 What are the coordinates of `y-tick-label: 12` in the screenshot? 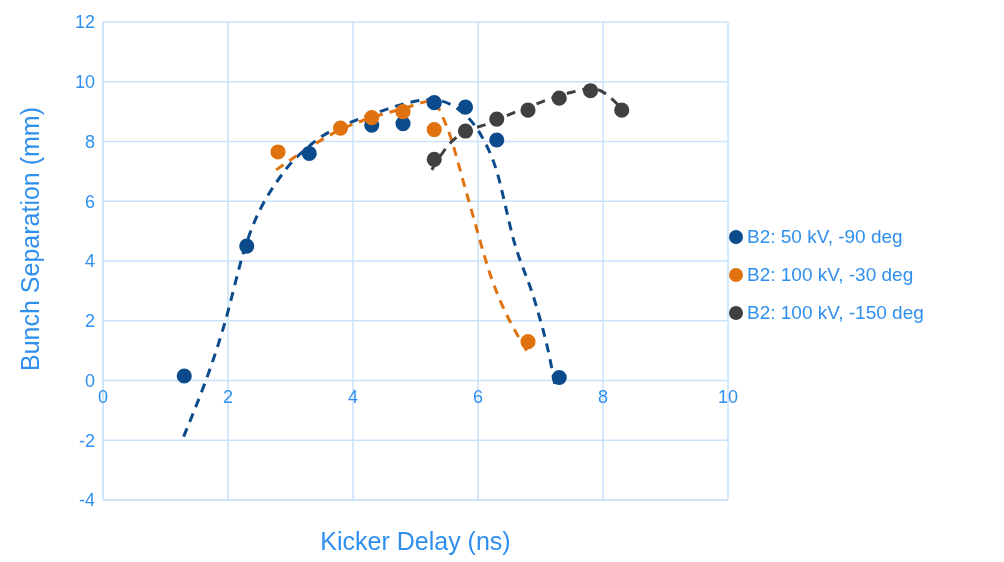 It's located at (84, 22).